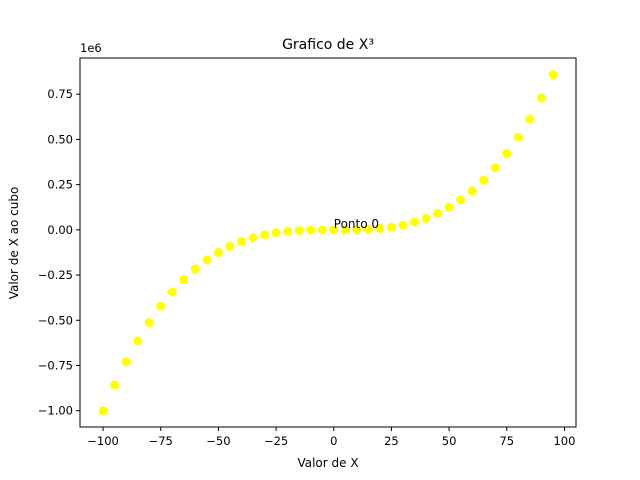 The height and width of the screenshot is (480, 640). Describe the element at coordinates (14, 243) in the screenshot. I see `y-axis-label: Valor de X ao cubo` at that location.